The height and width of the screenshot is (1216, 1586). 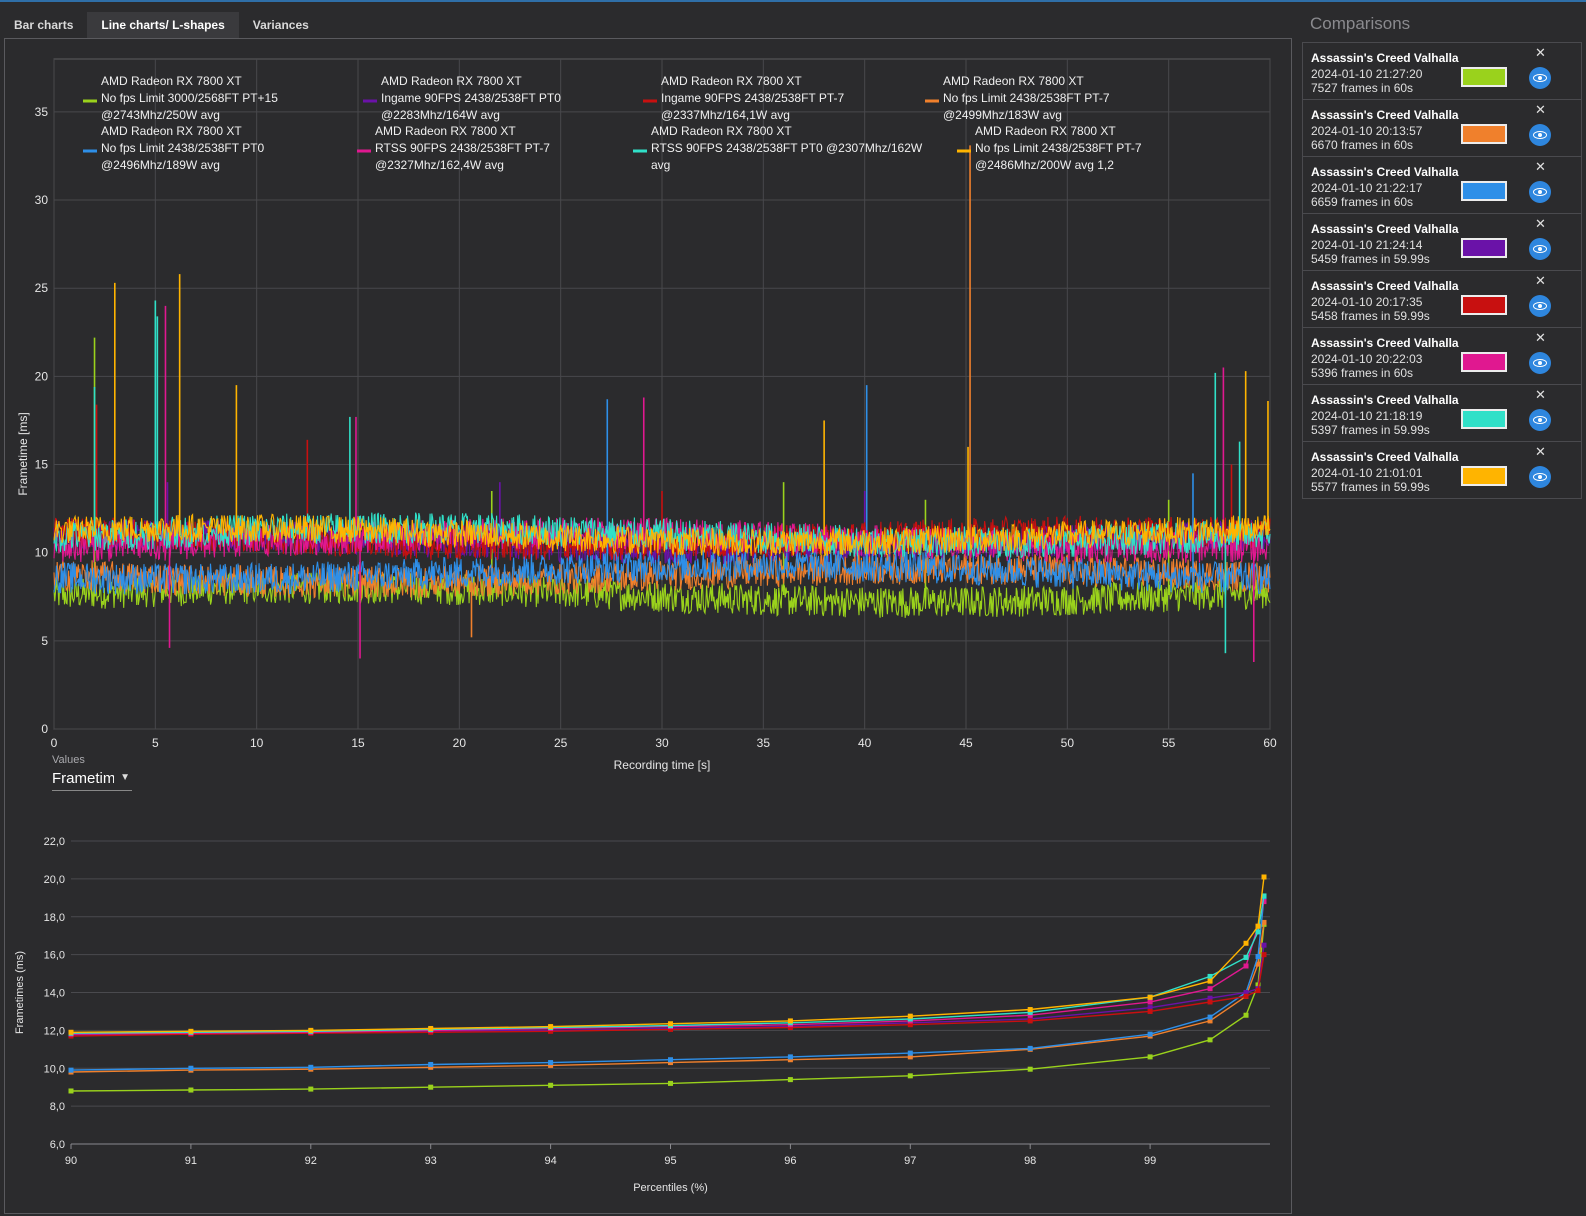 I want to click on legend-entry-text: avg, so click(x=660, y=165).